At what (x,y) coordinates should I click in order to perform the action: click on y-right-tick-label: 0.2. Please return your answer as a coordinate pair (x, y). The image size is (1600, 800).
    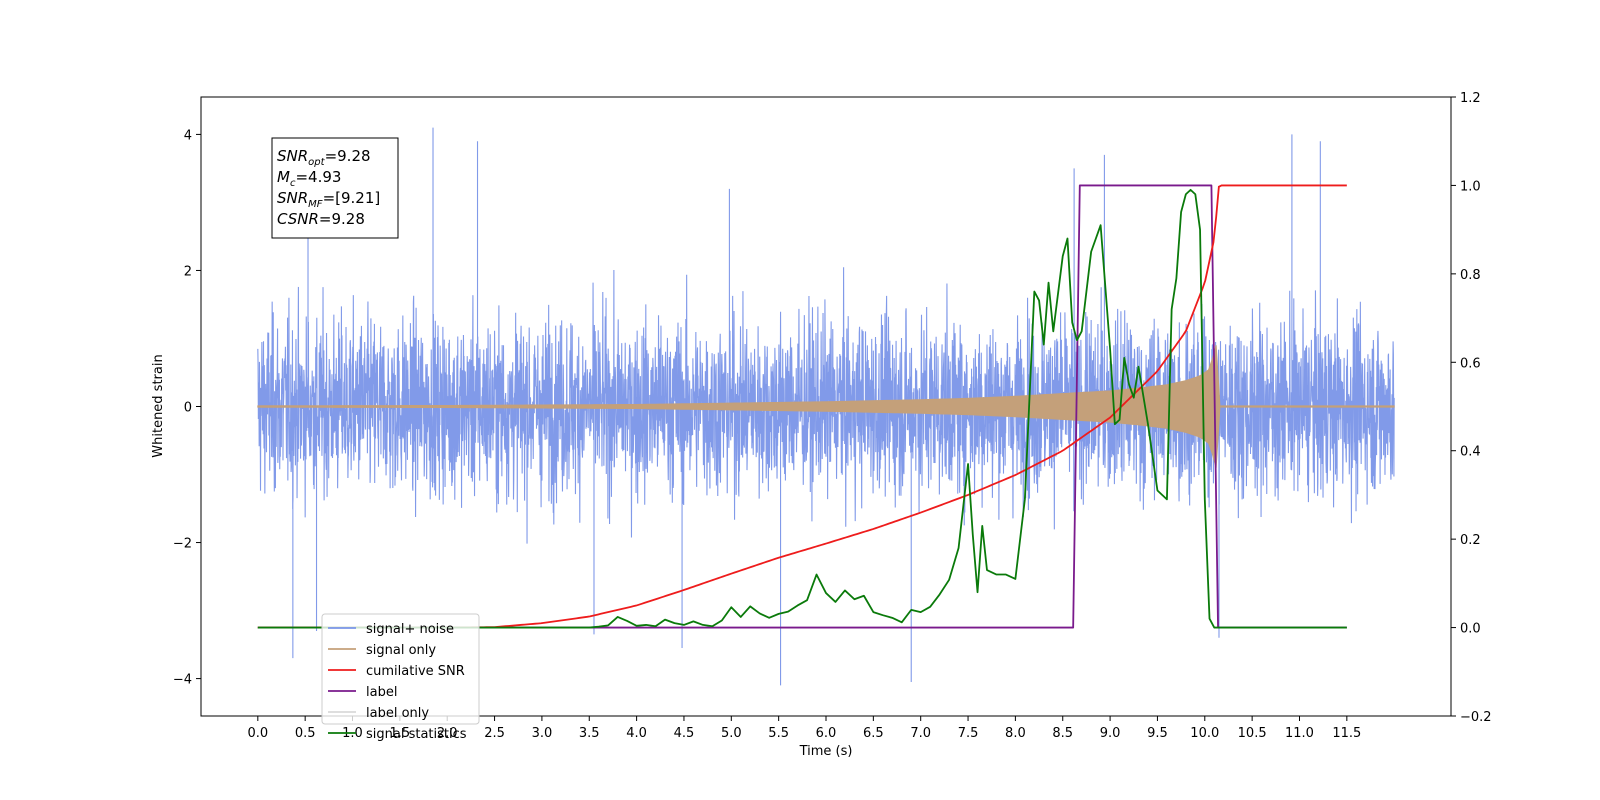
    Looking at the image, I should click on (1470, 540).